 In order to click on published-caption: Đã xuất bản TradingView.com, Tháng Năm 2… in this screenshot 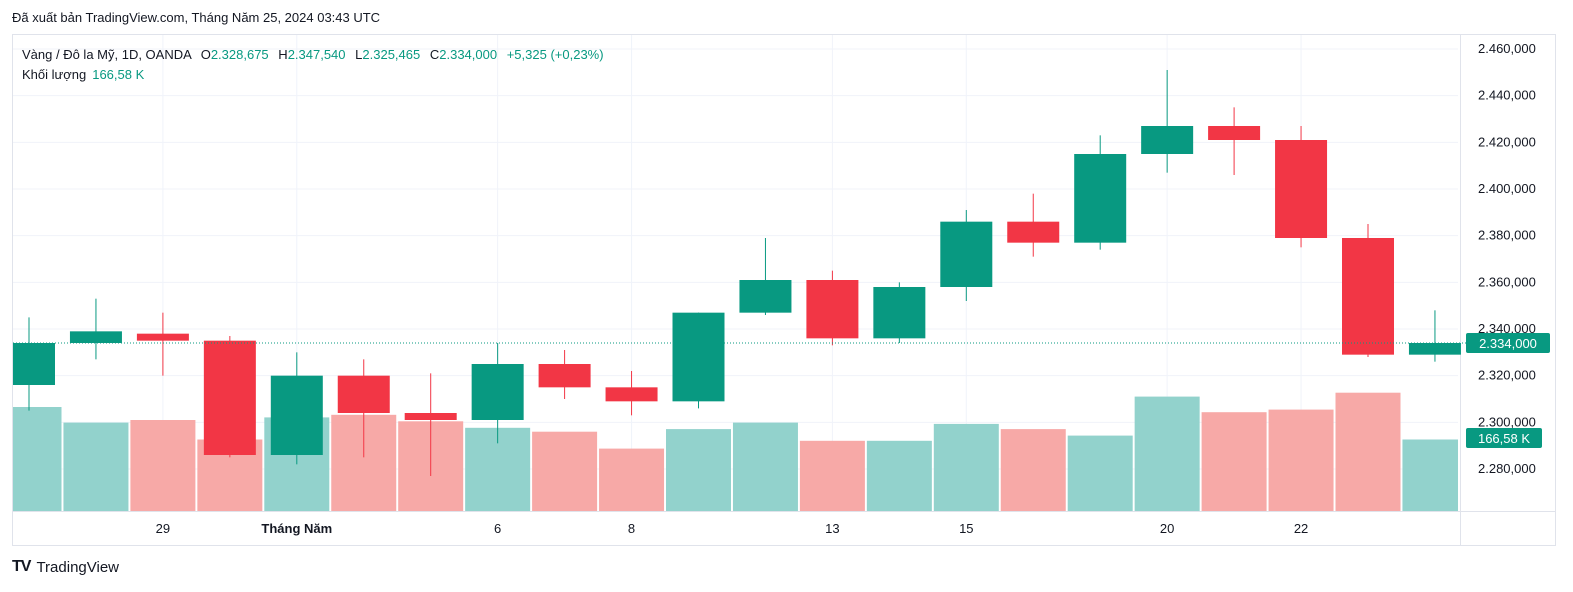, I will do `click(196, 17)`.